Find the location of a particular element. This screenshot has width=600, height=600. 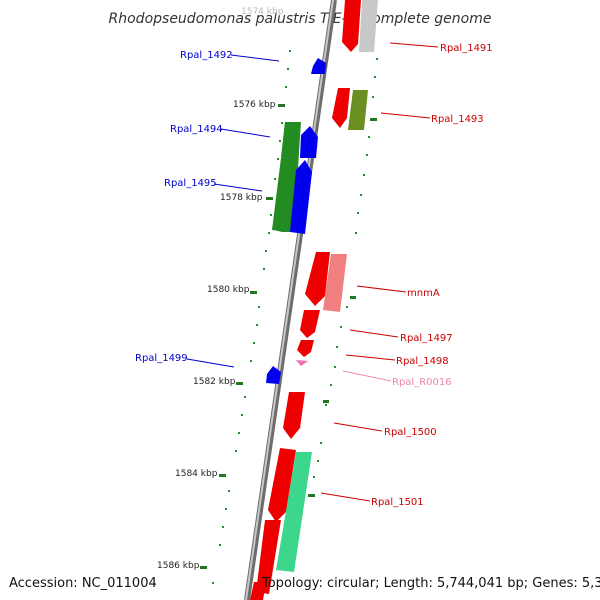

label-rpal-1493: Rpal_1493 is located at coordinates (457, 119).